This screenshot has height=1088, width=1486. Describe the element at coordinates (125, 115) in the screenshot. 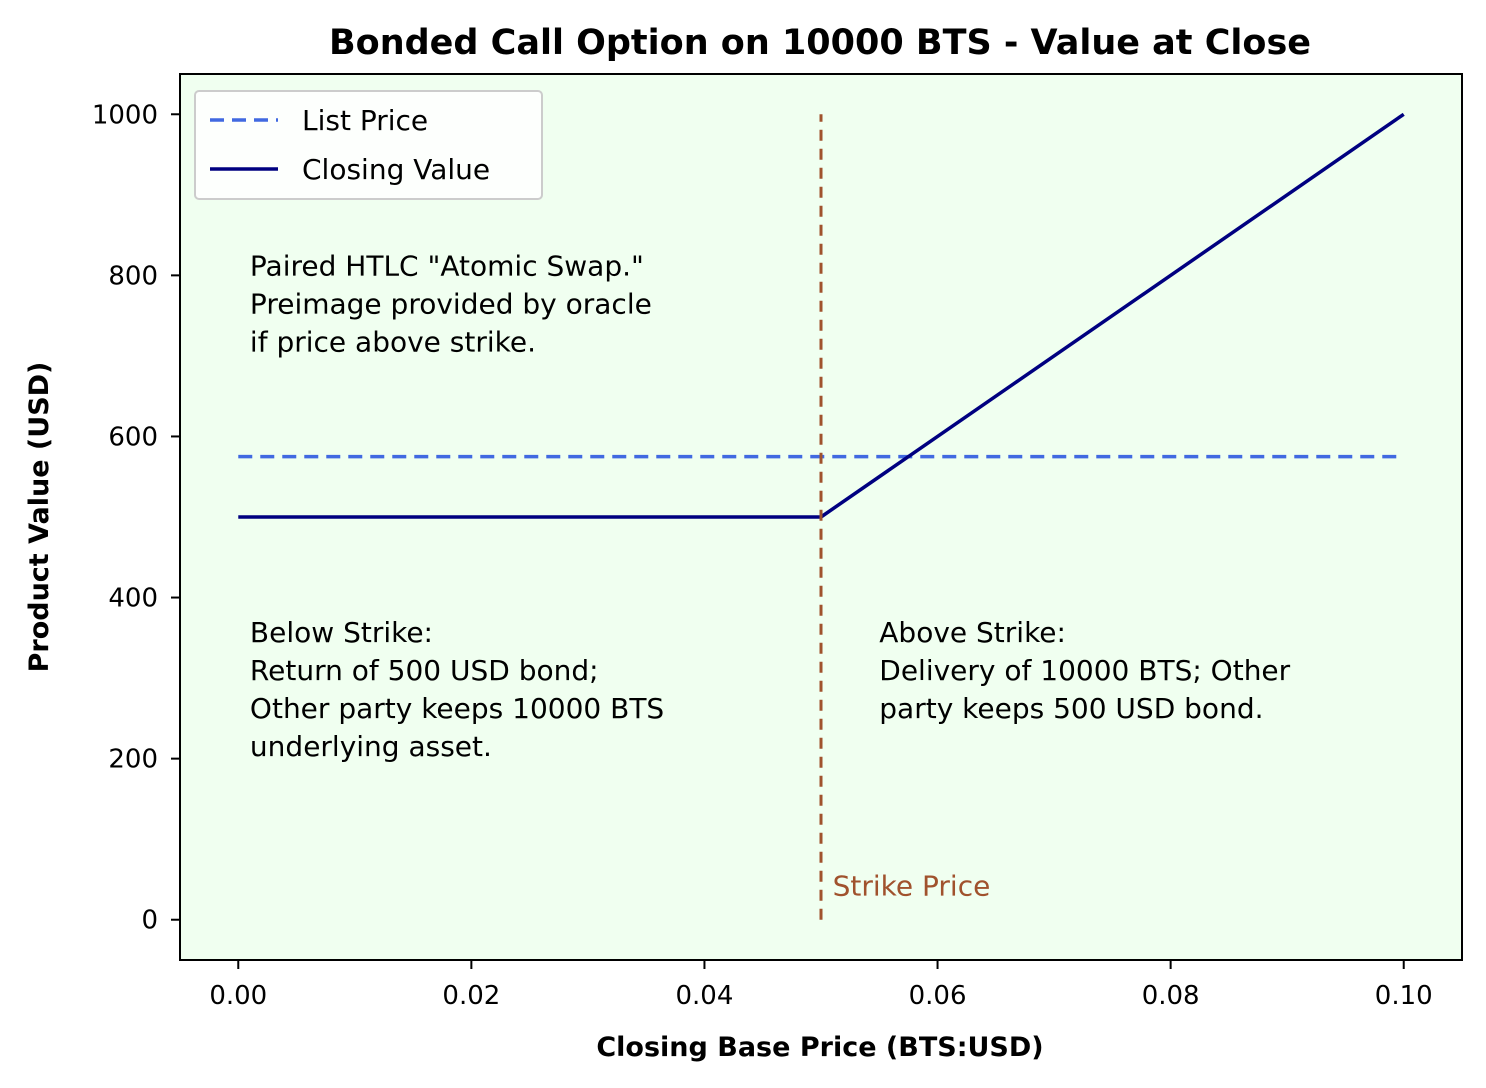

I see `y-tick-label: 1000` at that location.